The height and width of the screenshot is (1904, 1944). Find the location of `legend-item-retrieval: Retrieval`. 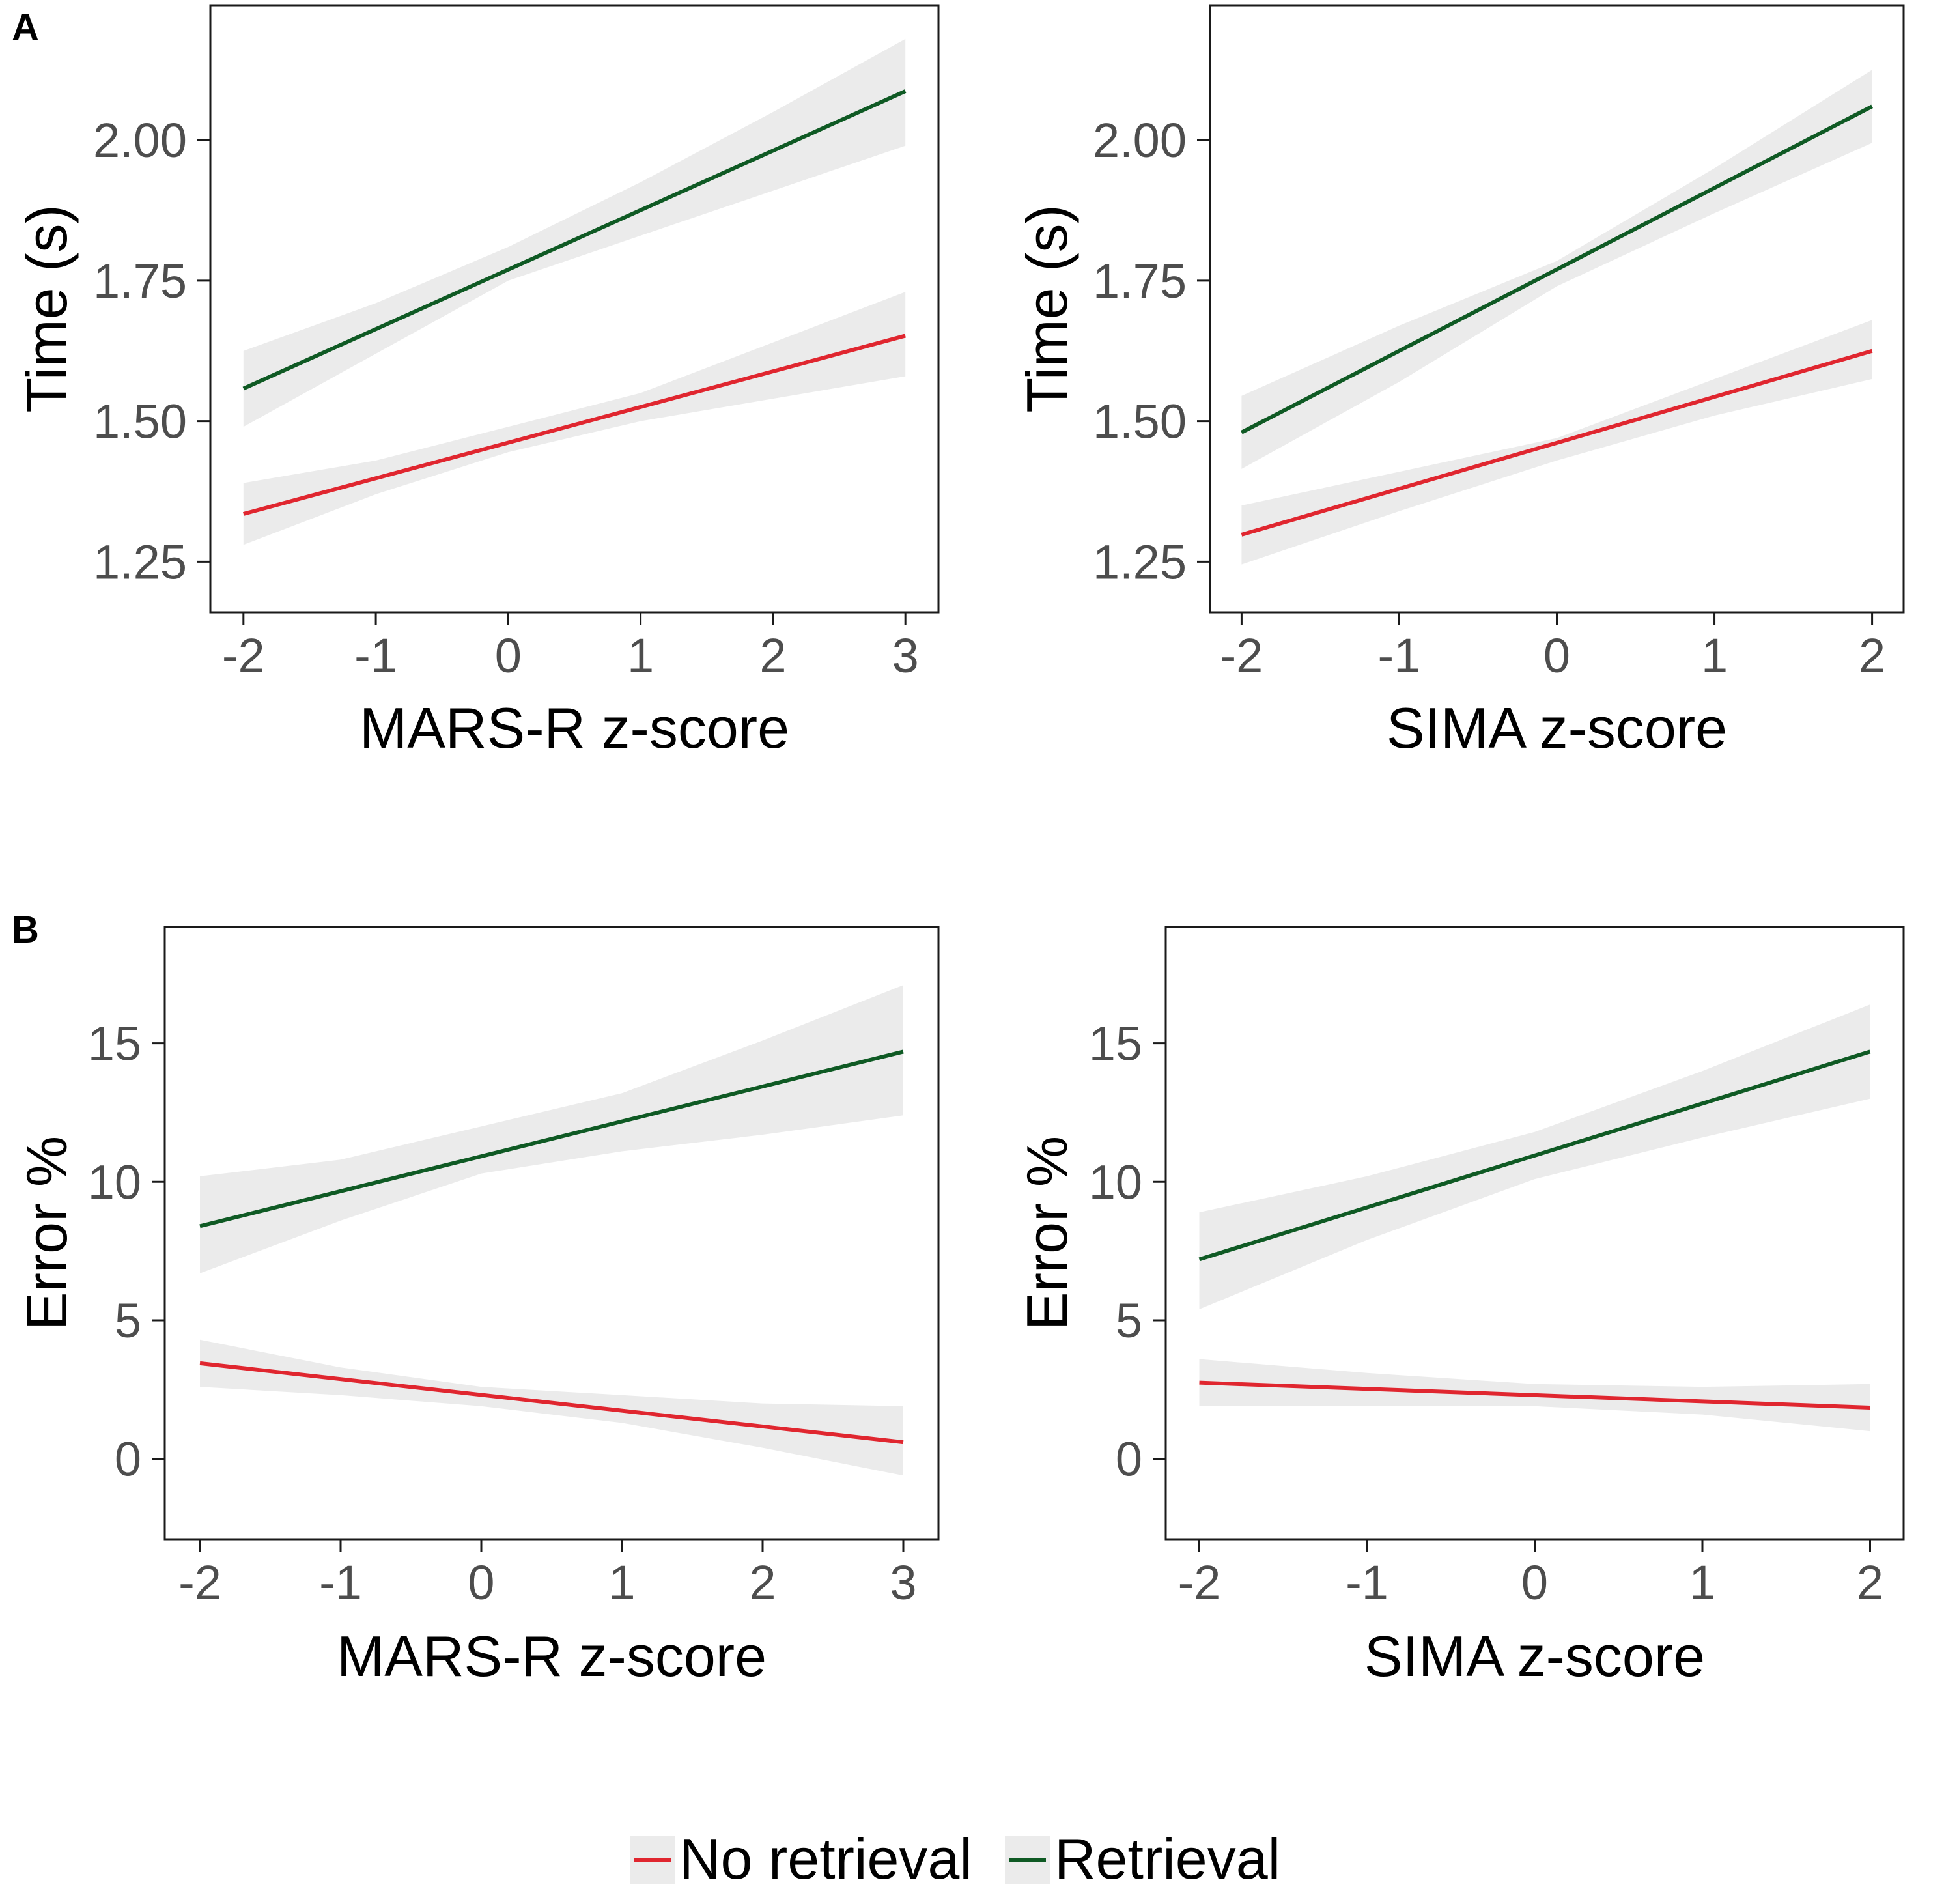

legend-item-retrieval: Retrieval is located at coordinates (1142, 1859).